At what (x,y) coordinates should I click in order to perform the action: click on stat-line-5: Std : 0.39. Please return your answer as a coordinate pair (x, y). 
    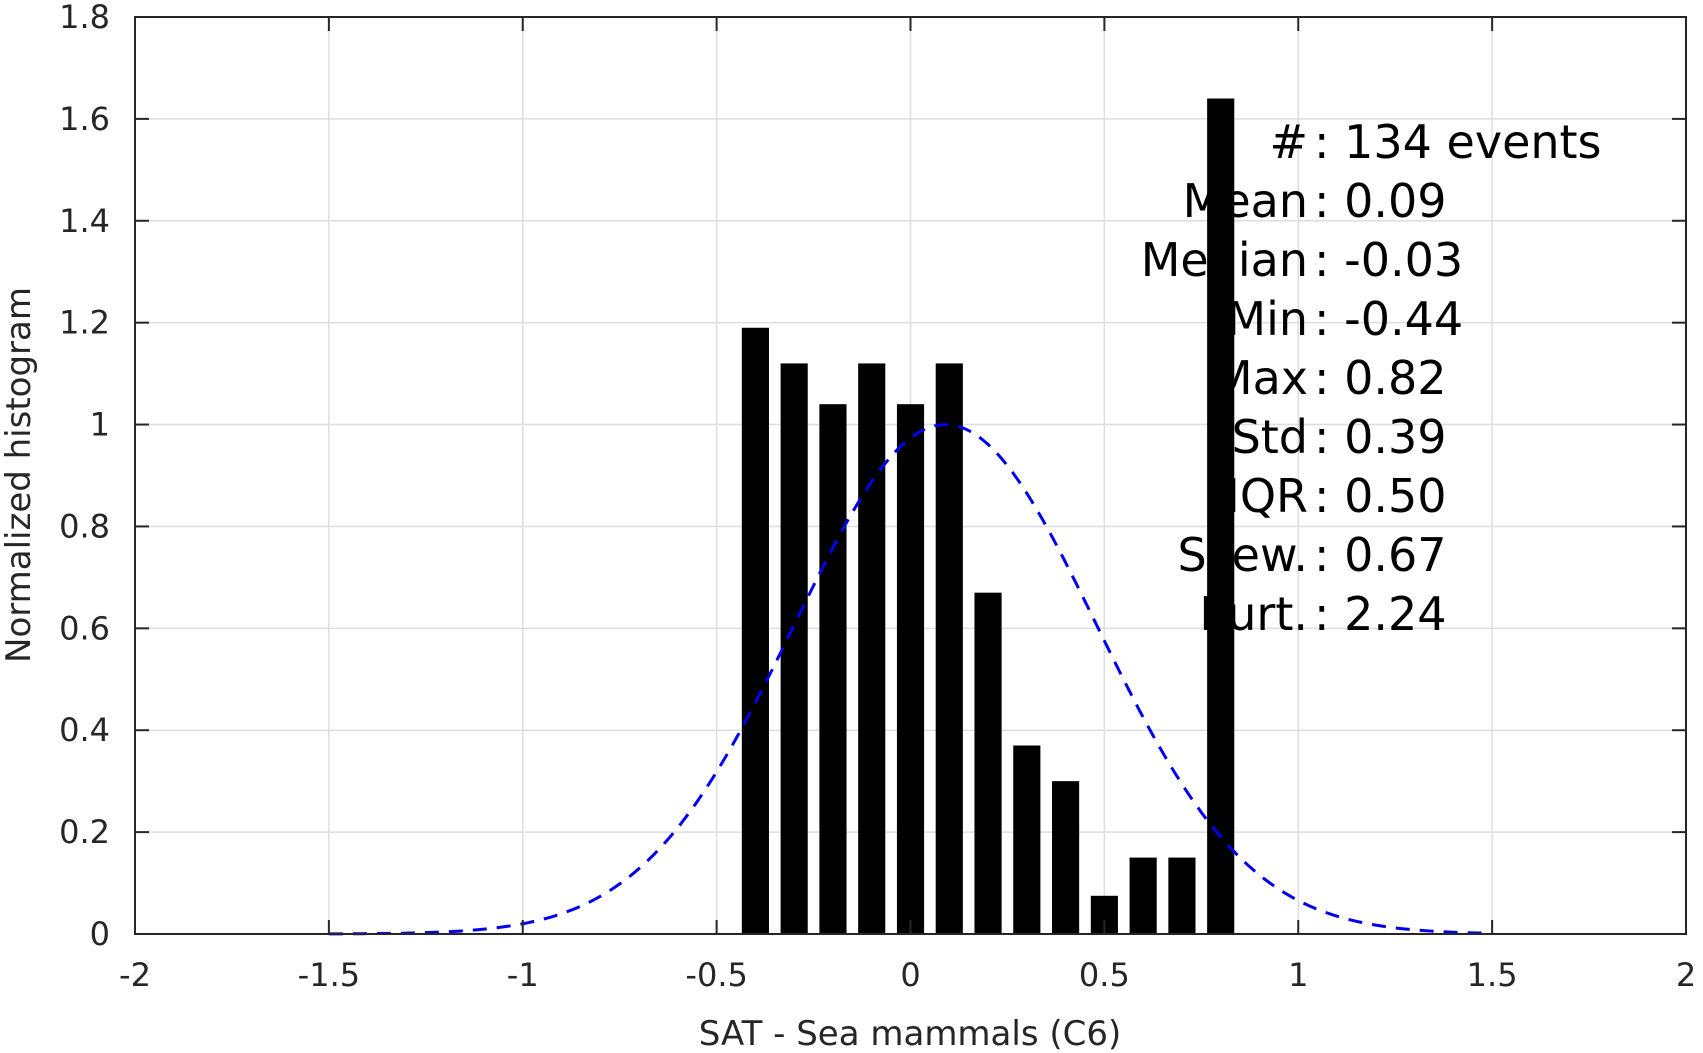
    Looking at the image, I should click on (1339, 437).